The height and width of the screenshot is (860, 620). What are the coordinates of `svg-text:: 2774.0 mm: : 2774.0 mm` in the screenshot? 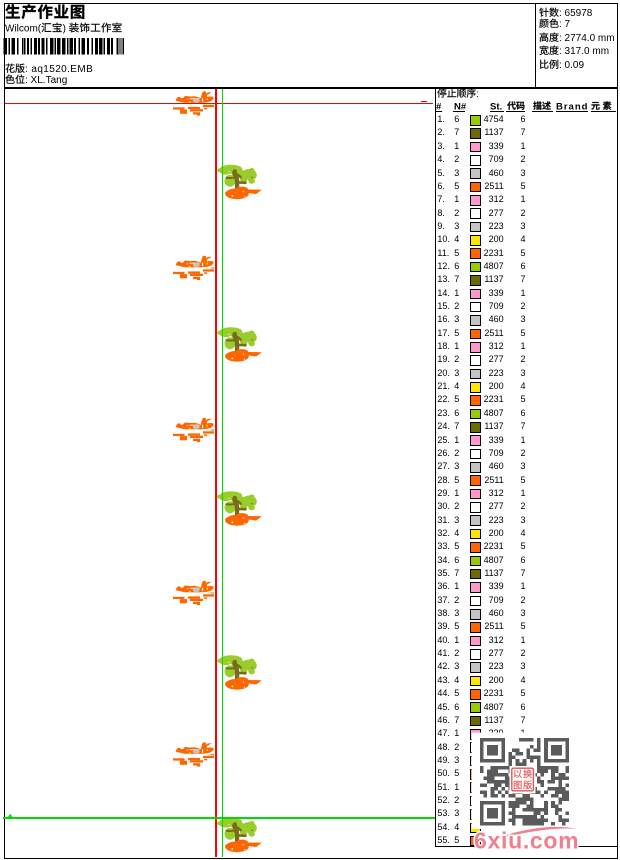 It's located at (587, 38).